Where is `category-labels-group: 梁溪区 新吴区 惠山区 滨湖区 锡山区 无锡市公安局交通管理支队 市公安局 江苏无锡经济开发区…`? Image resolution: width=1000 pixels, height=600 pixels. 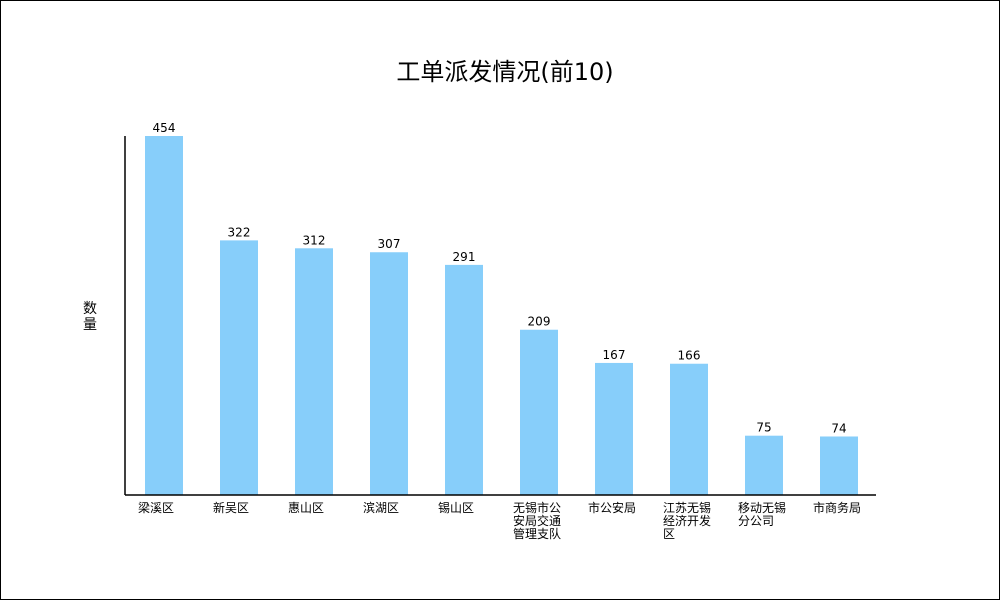 category-labels-group: 梁溪区 新吴区 惠山区 滨湖区 锡山区 无锡市公安局交通管理支队 市公安局 江苏无锡经济开发区… is located at coordinates (499, 520).